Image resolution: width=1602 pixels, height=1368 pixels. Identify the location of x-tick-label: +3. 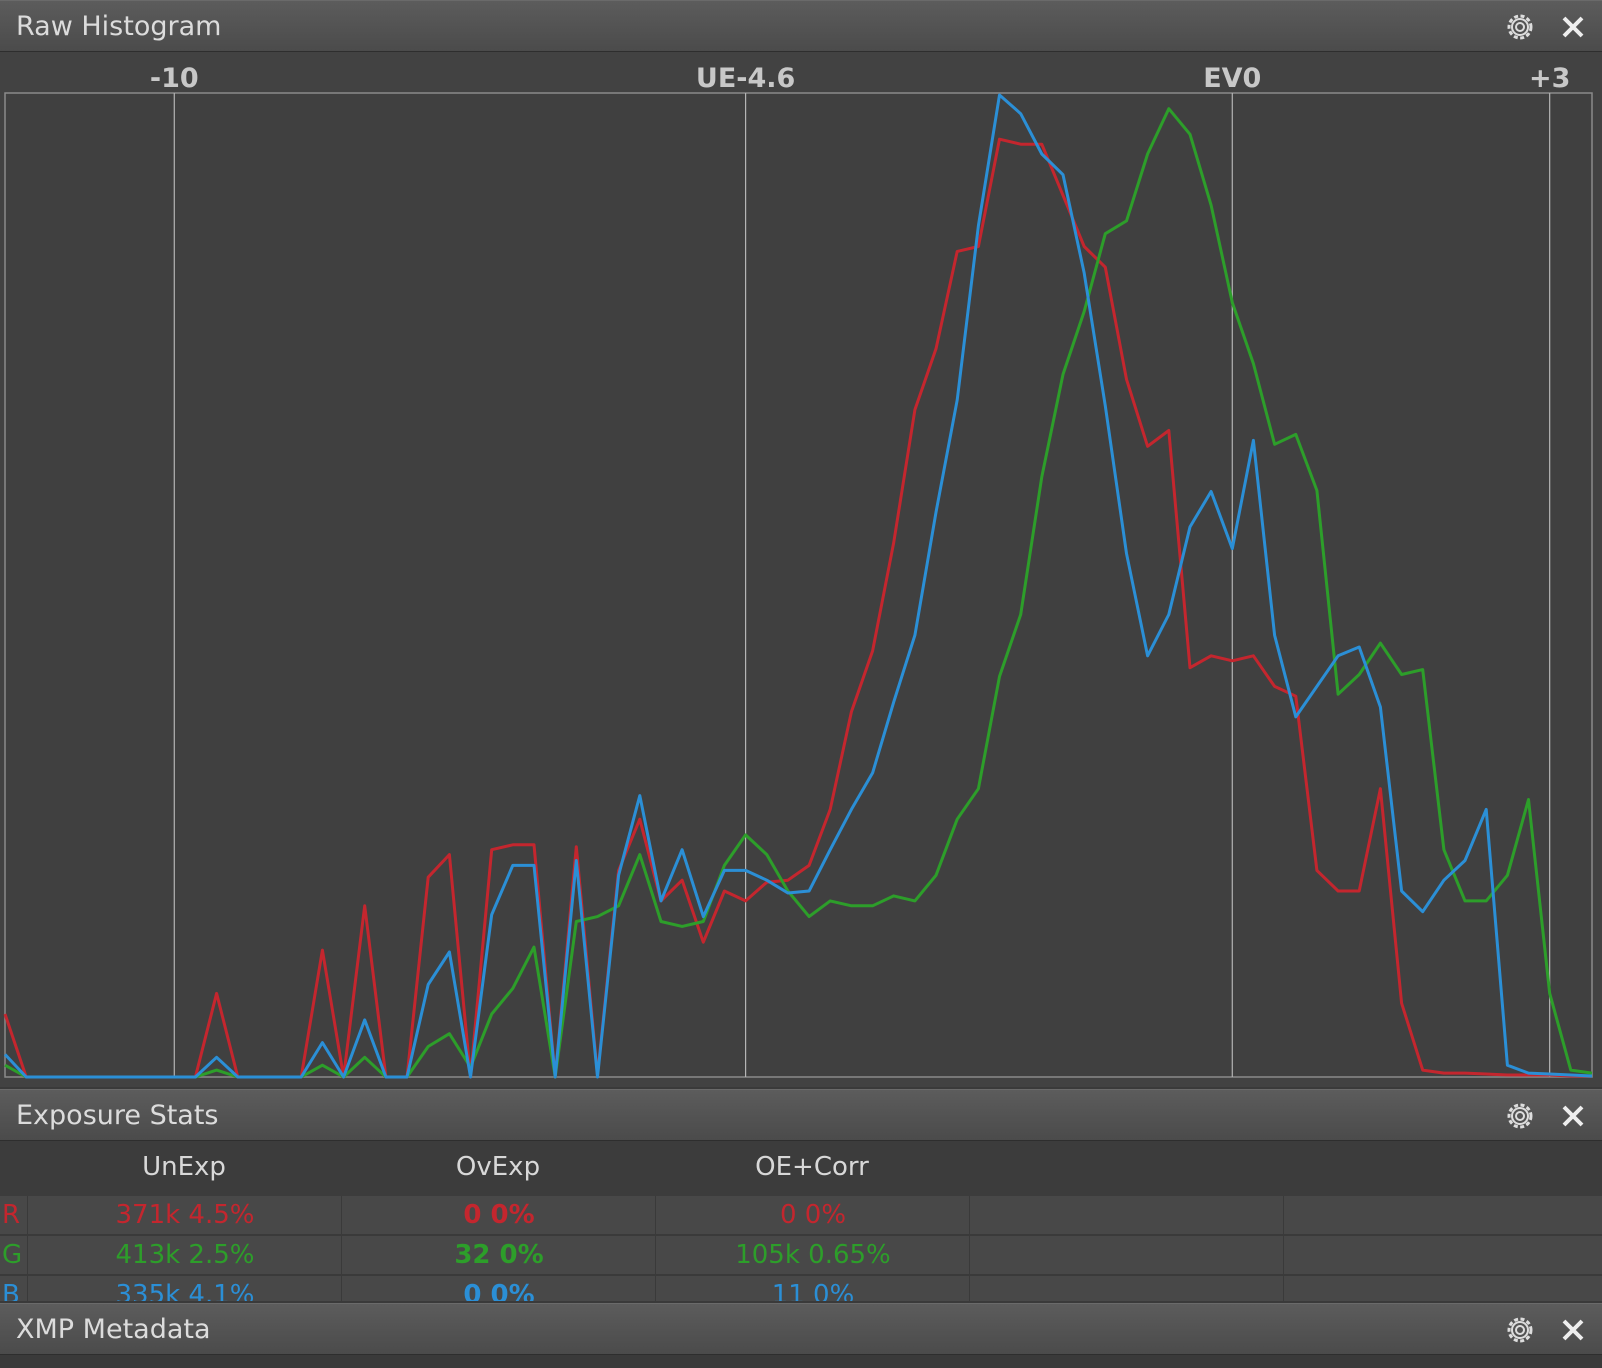
(1549, 78).